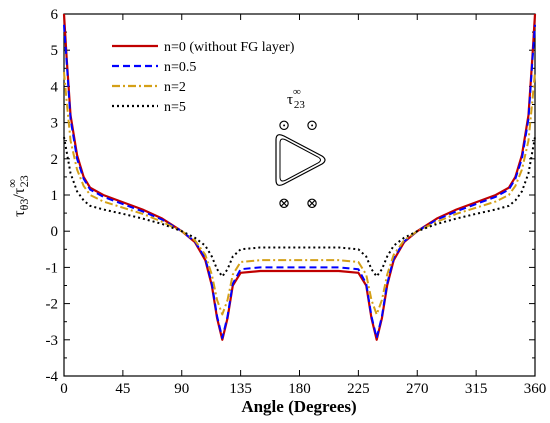  What do you see at coordinates (52, 305) in the screenshot?
I see `y-tick-label: -2` at bounding box center [52, 305].